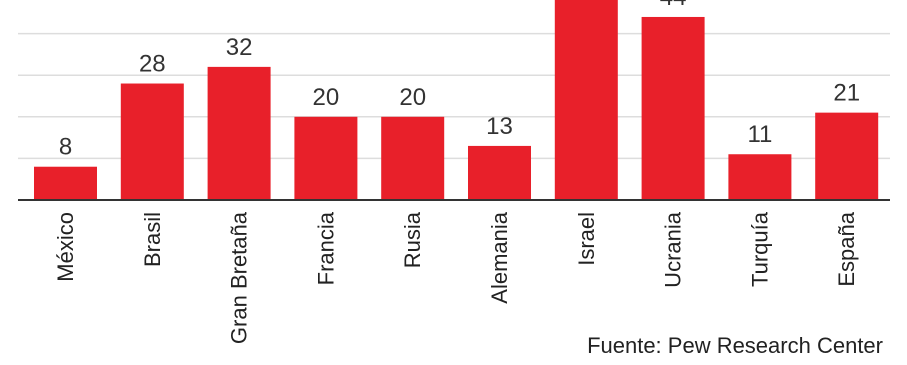 This screenshot has height=365, width=907. Describe the element at coordinates (239, 47) in the screenshot. I see `data-label-gran-bretaña: 32` at that location.